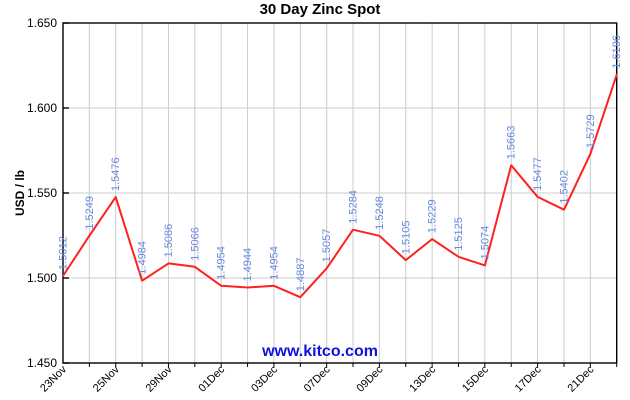  I want to click on x-tick-label: 15Dec, so click(475, 378).